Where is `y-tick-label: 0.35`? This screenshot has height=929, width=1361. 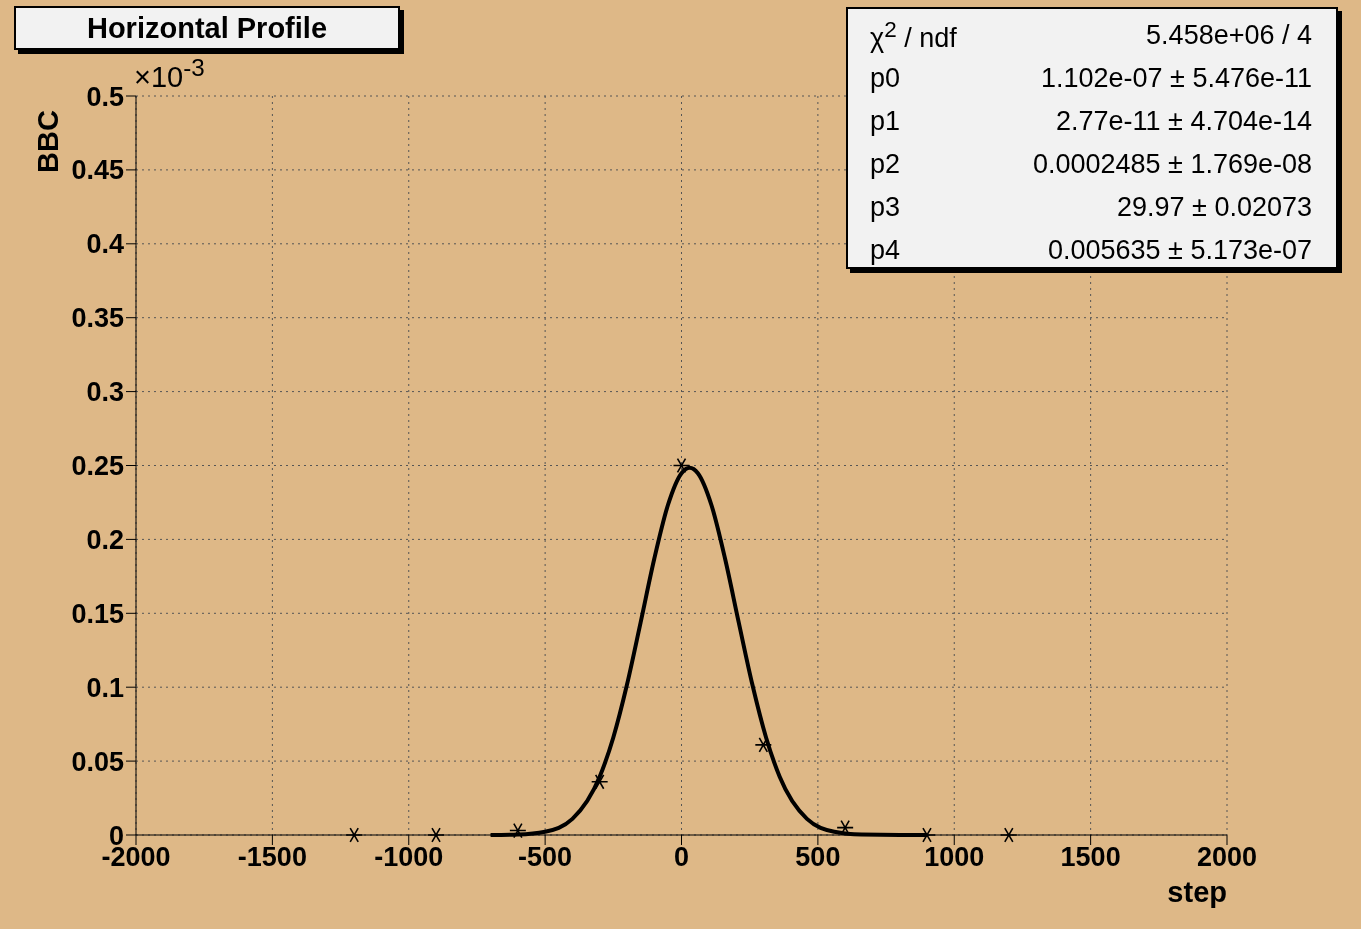
y-tick-label: 0.35 is located at coordinates (97, 318).